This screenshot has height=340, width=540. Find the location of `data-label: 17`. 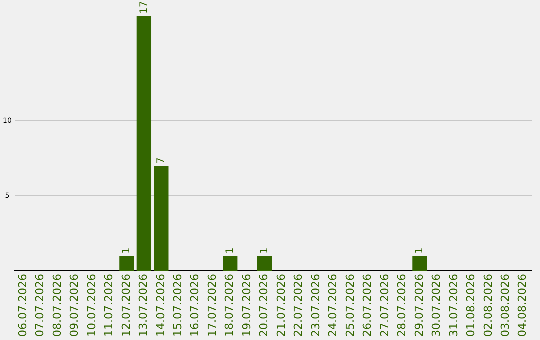

data-label: 17 is located at coordinates (144, 7).